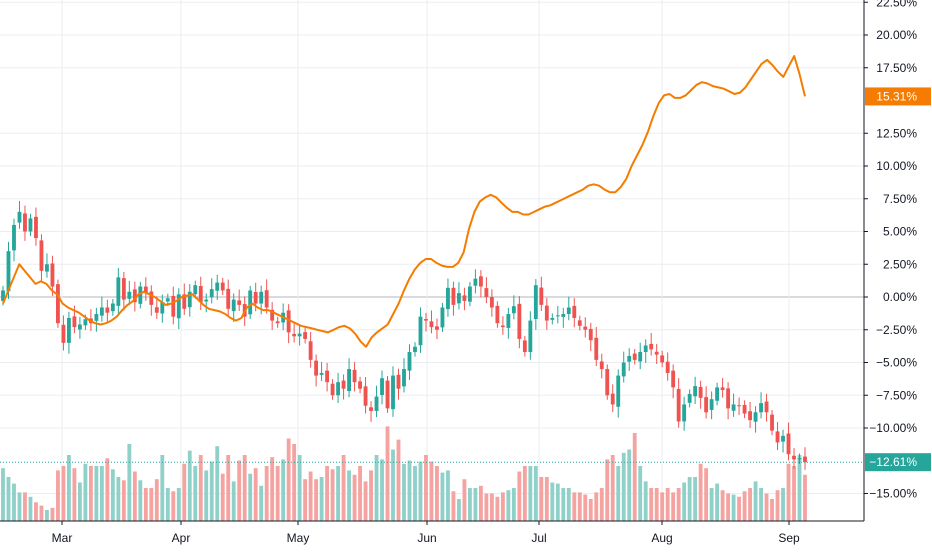  Describe the element at coordinates (661, 538) in the screenshot. I see `x-tick-label: Aug` at that location.